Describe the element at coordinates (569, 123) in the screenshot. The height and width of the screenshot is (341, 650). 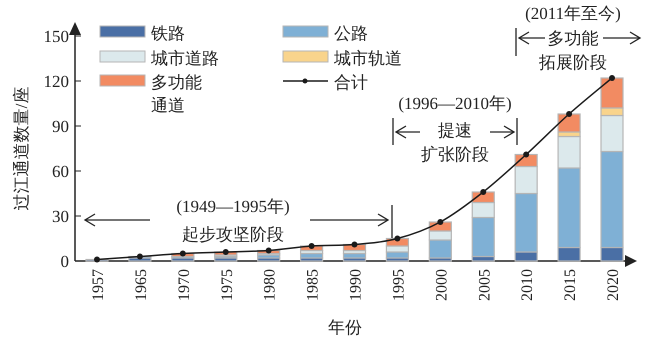
I see `bar` at that location.